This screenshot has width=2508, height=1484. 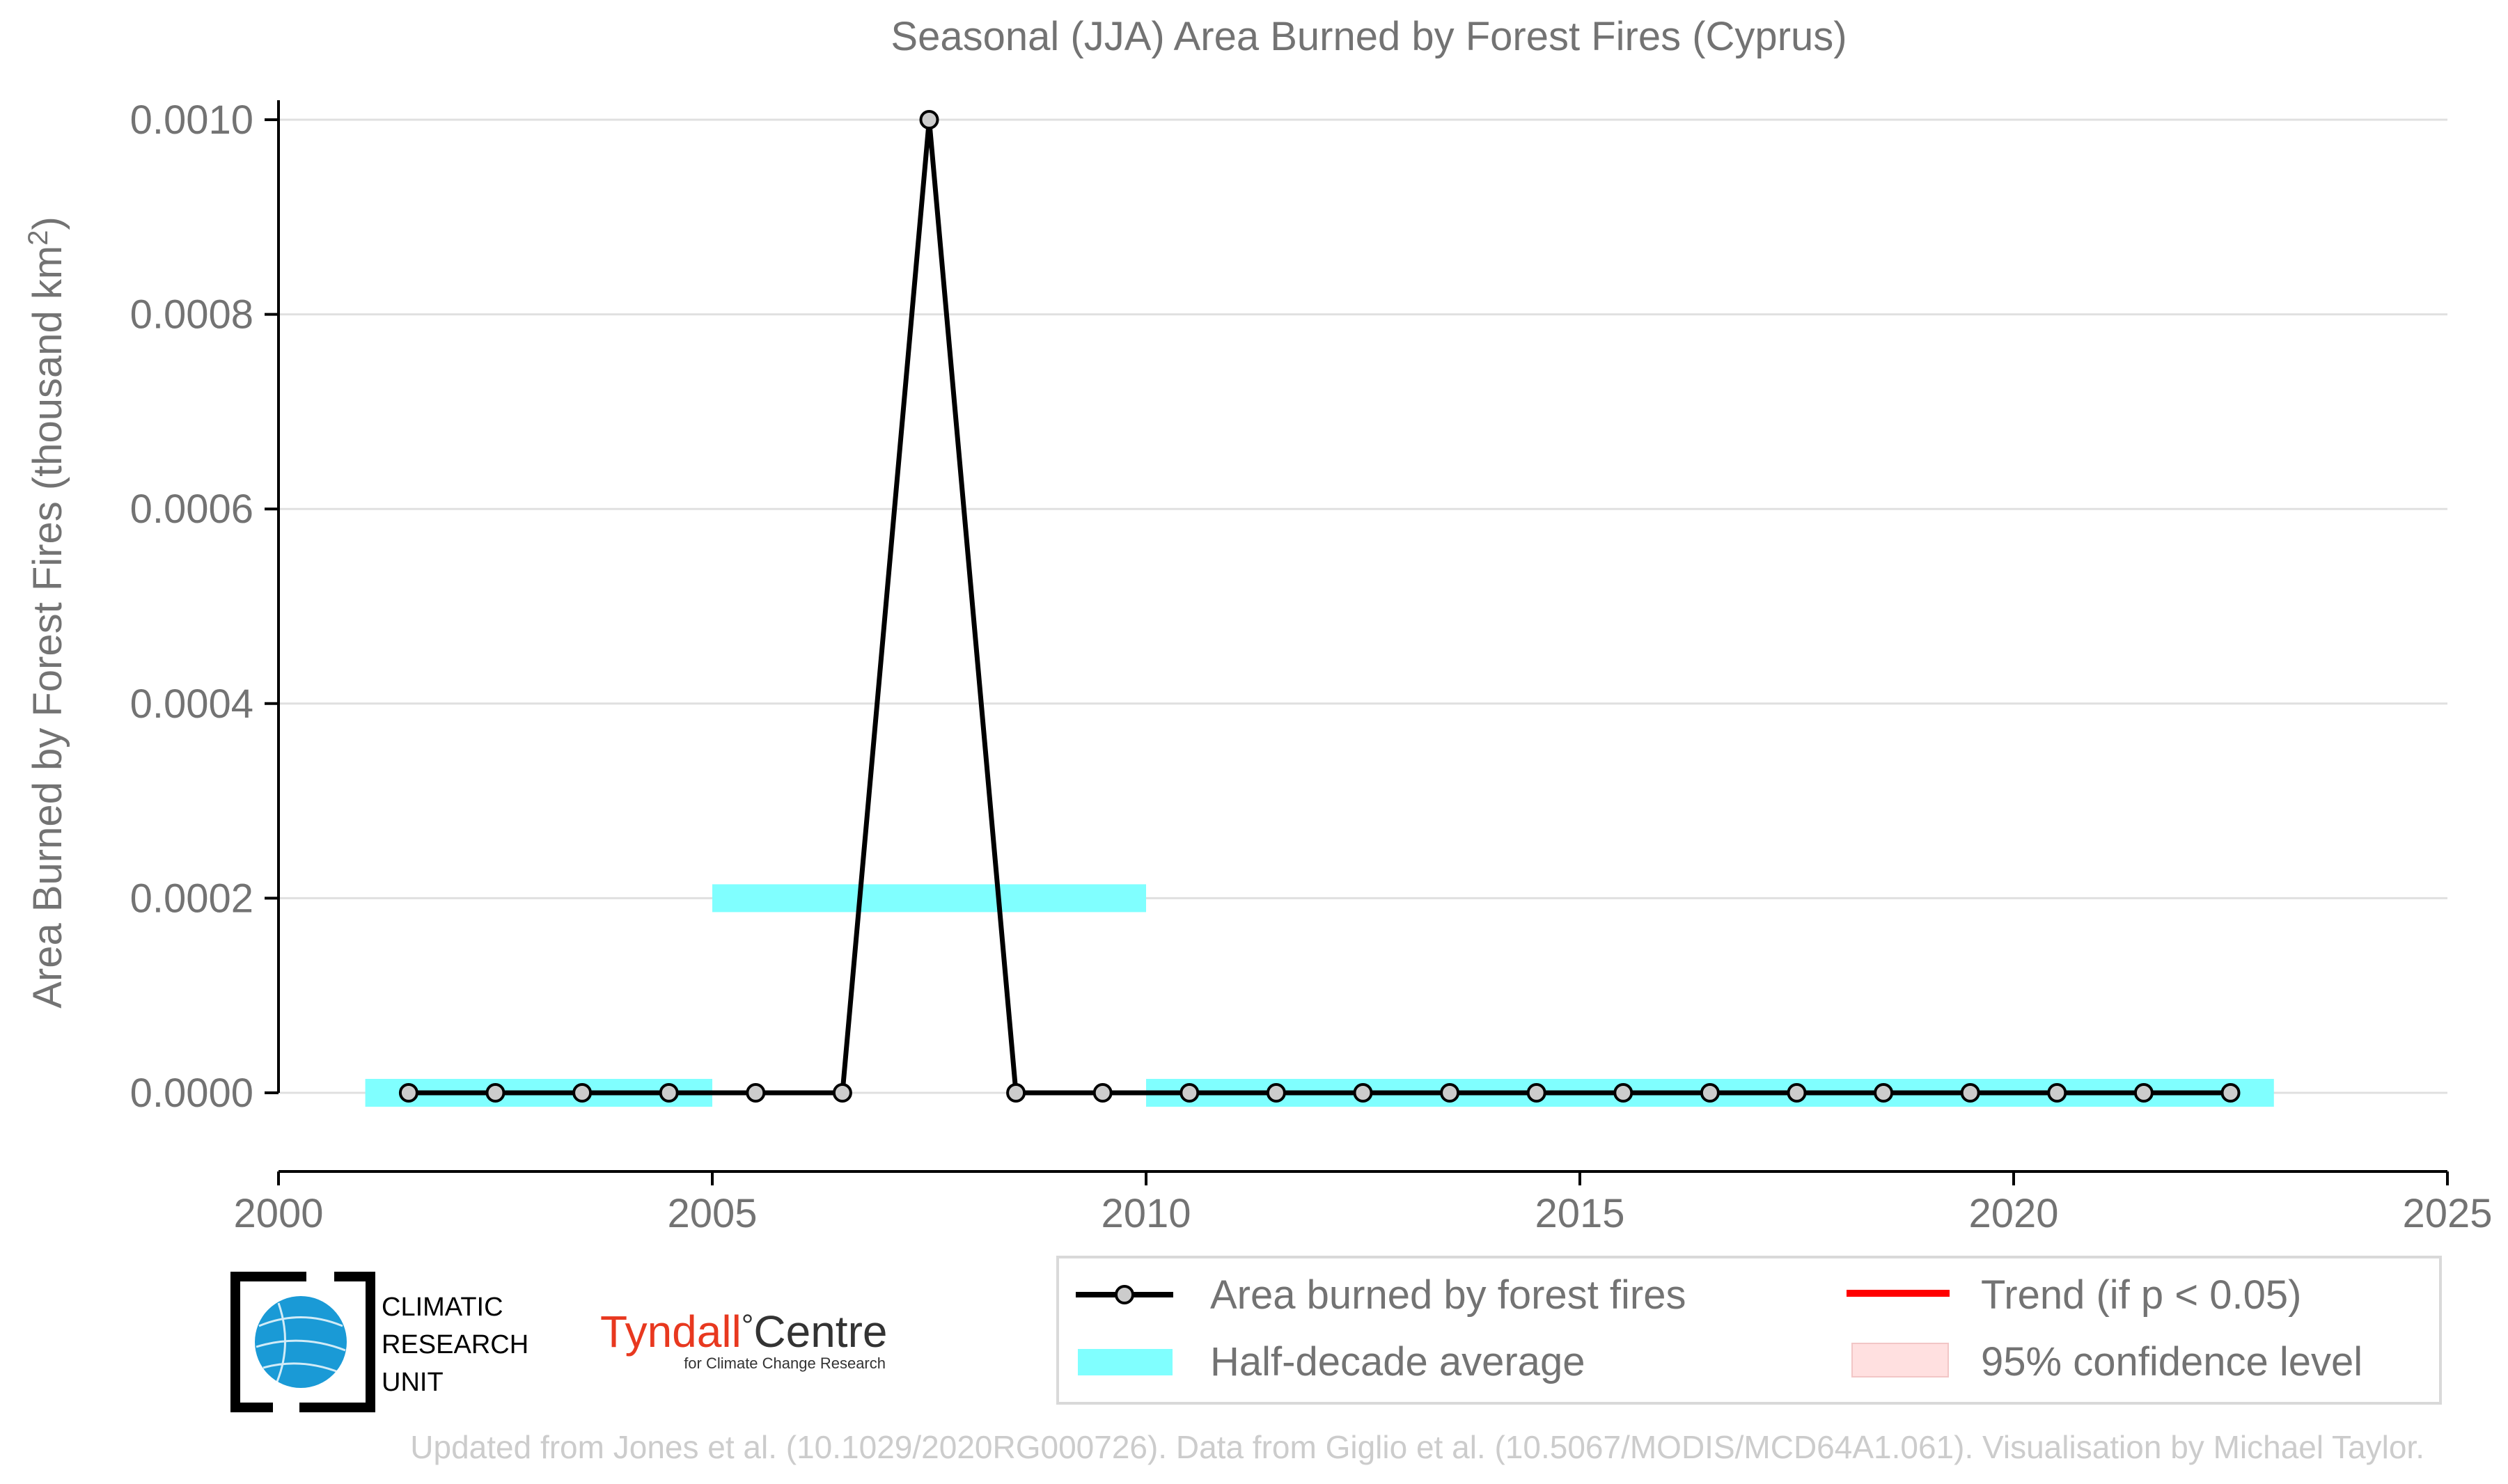 I want to click on legend-key-series-marker, so click(x=1124, y=1294).